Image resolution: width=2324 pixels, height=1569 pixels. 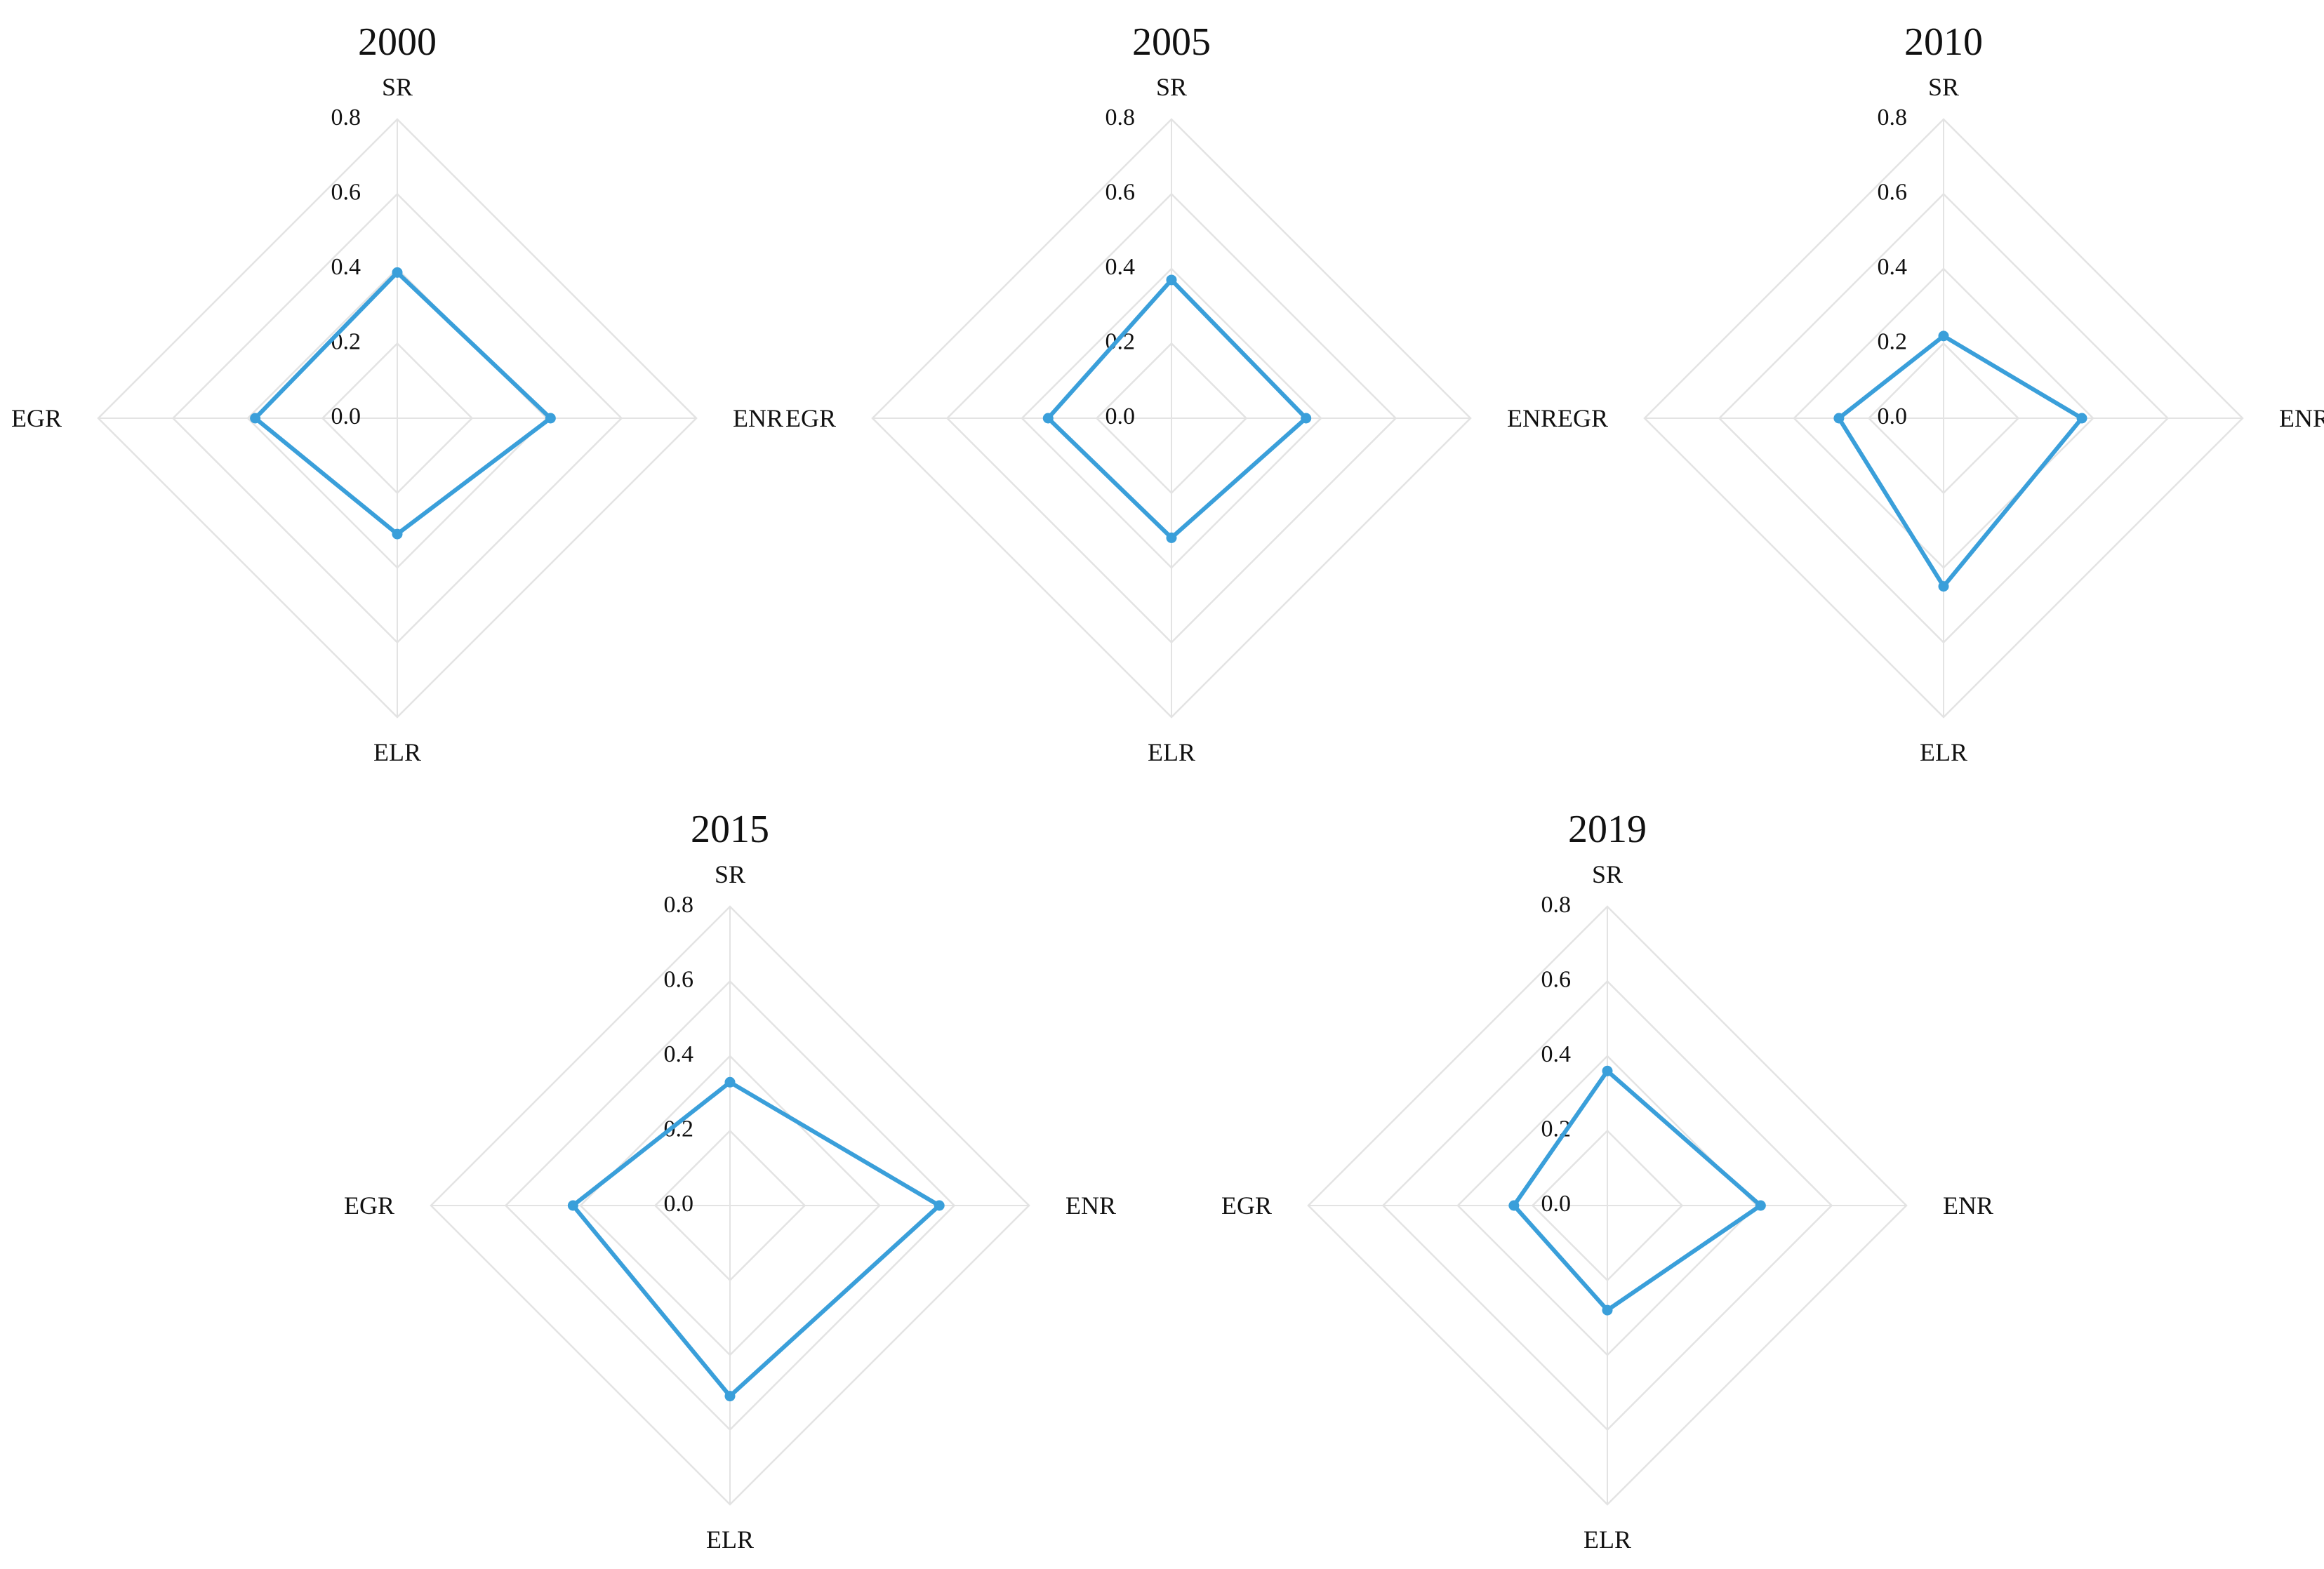 I want to click on chart-title: 2019, so click(x=1607, y=829).